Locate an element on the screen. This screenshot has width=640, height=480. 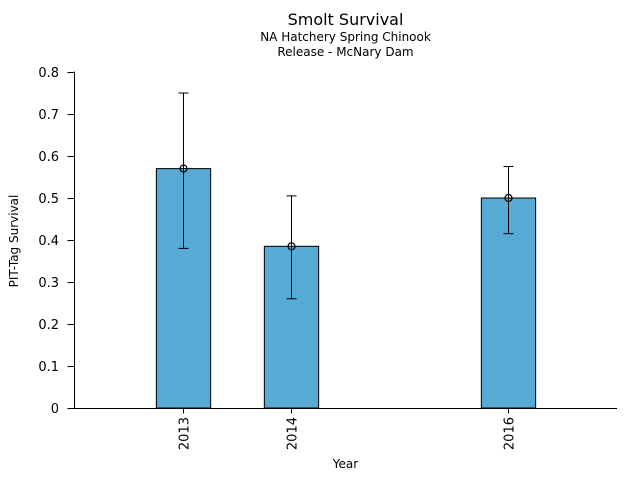
y-tick-label: 0.3 is located at coordinates (48, 283).